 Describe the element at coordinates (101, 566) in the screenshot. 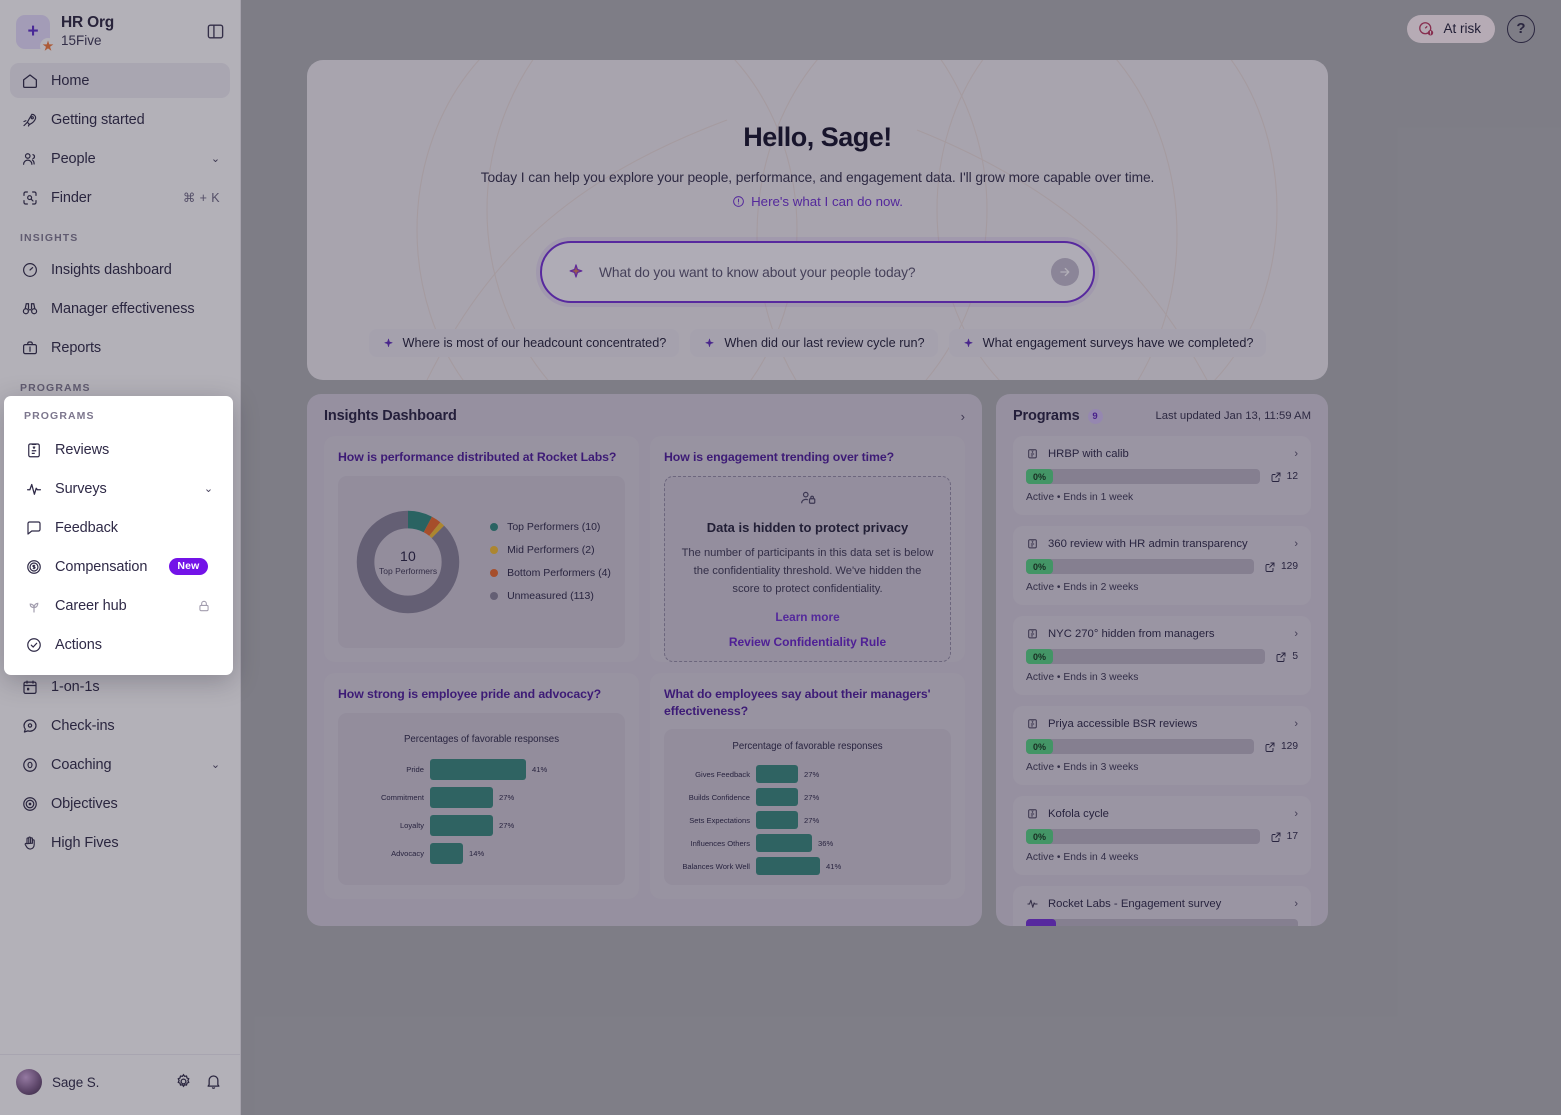

I see `sidebar-item-label: Compensation` at that location.